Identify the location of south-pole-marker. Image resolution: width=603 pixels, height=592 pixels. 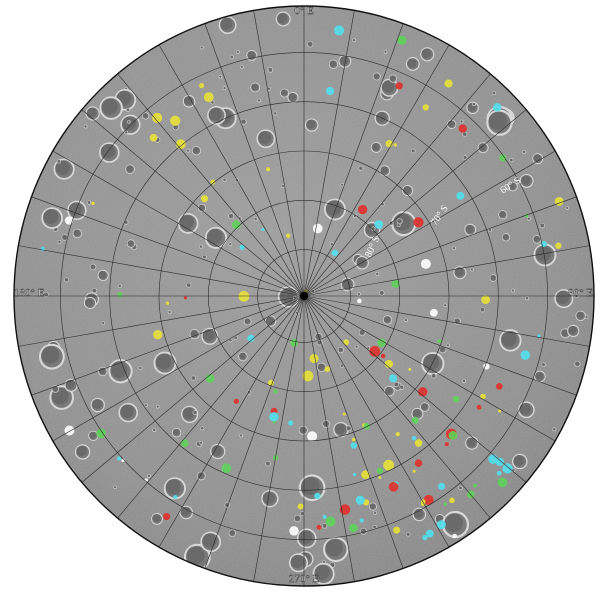
(304, 296).